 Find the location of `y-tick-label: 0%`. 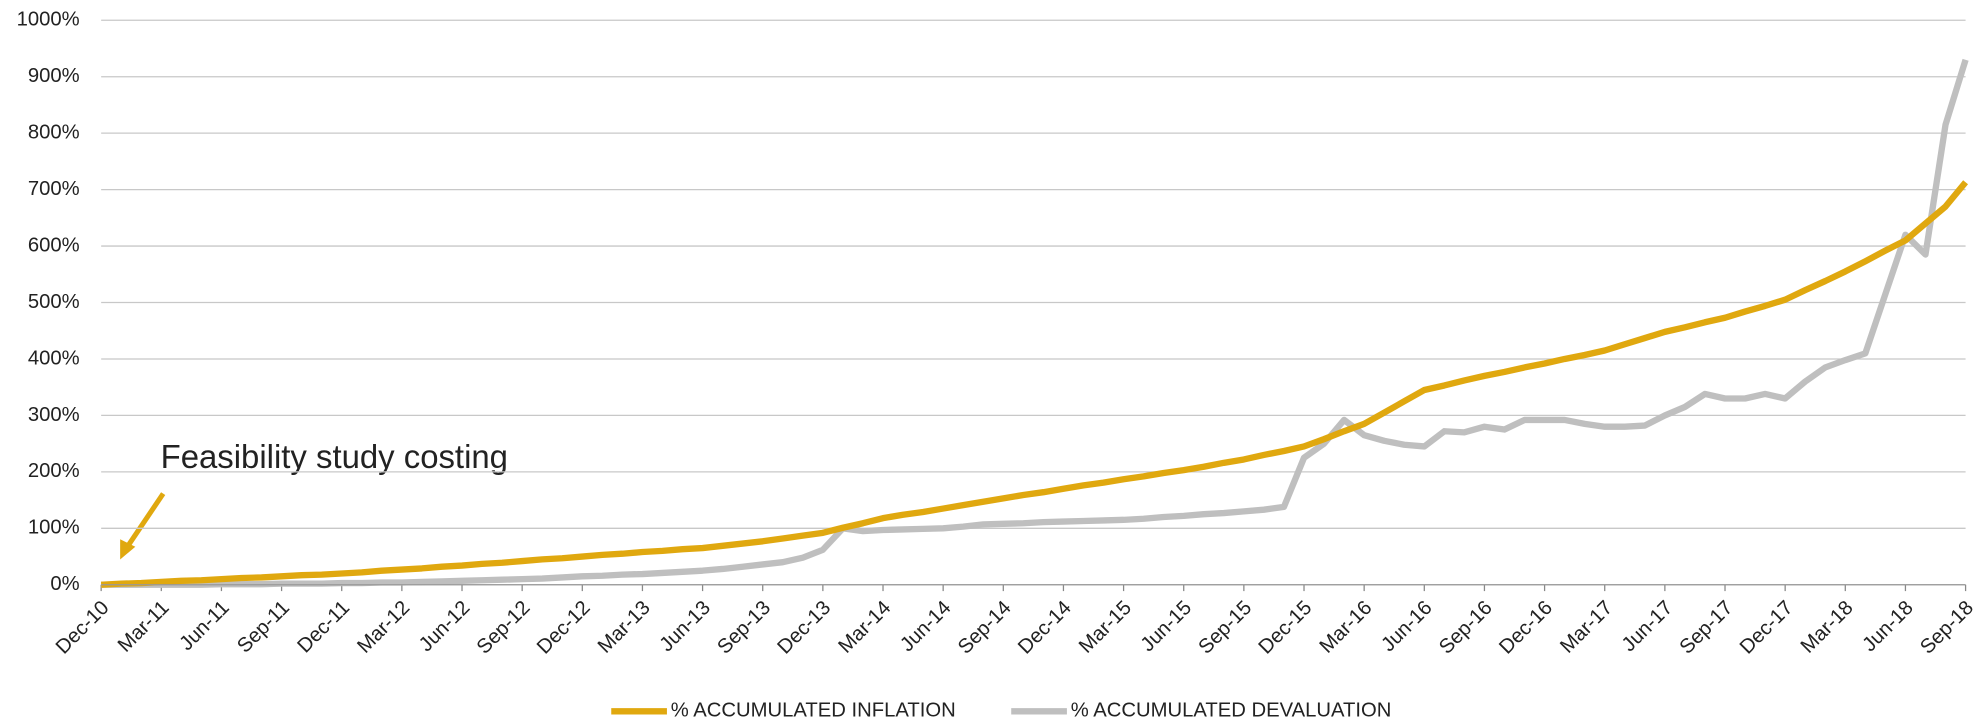

y-tick-label: 0% is located at coordinates (64, 584).